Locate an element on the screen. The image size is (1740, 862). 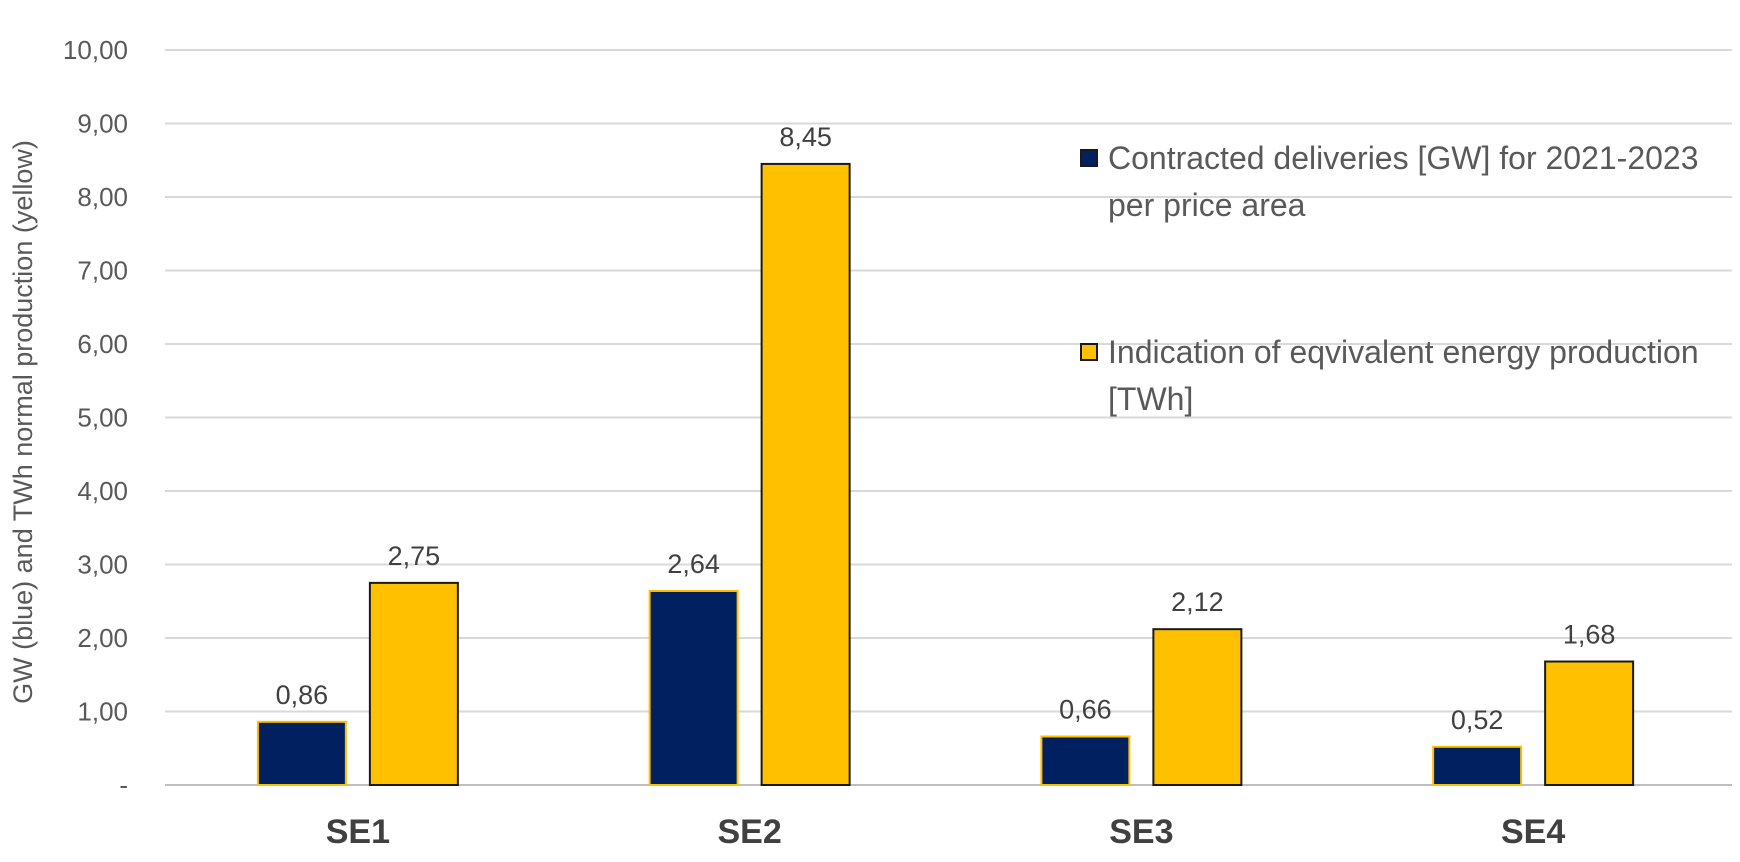
legend-swatch-yellow is located at coordinates (1089, 352).